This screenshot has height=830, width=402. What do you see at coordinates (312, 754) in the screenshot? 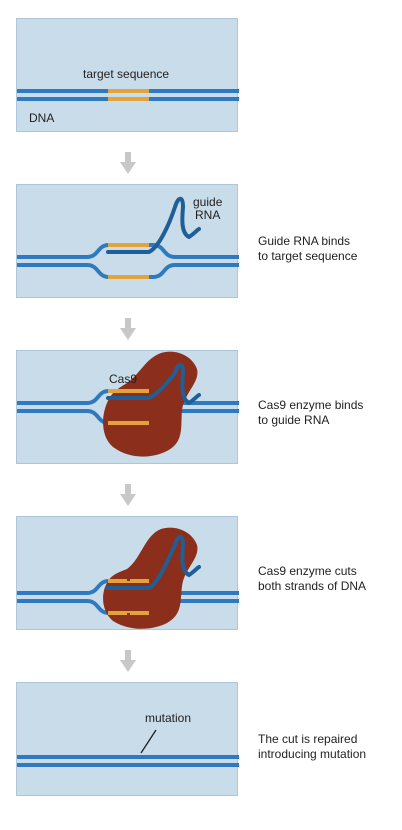
I see `caption-line: introducing mutation` at bounding box center [312, 754].